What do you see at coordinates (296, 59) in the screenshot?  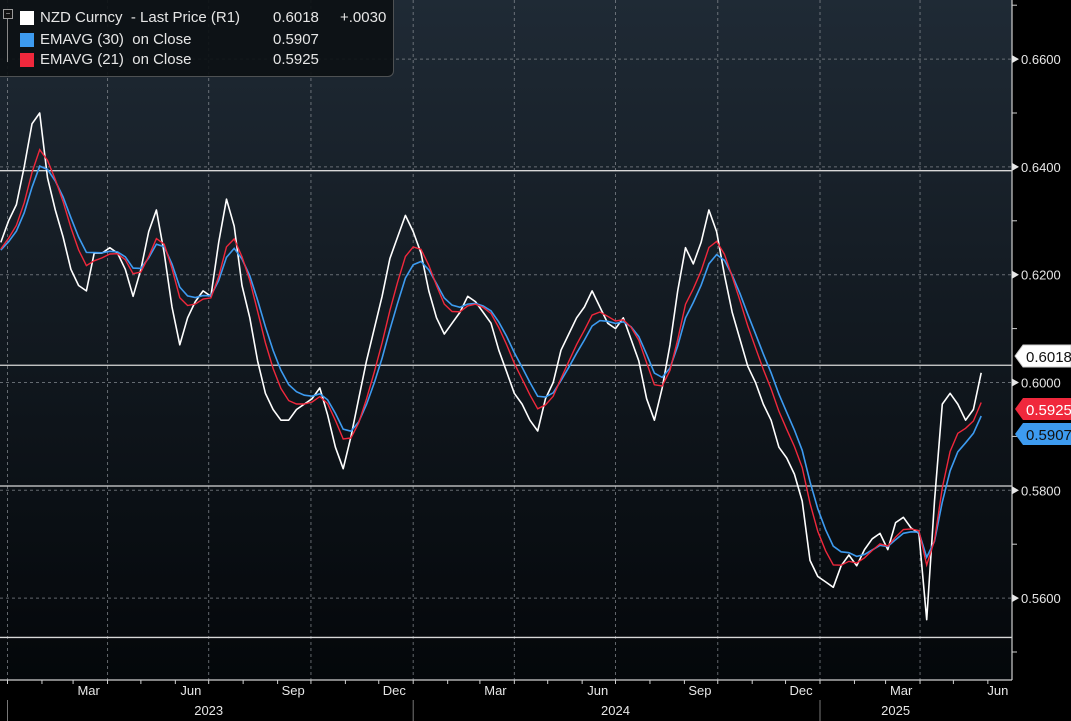 I see `legend-value: 0.5925` at bounding box center [296, 59].